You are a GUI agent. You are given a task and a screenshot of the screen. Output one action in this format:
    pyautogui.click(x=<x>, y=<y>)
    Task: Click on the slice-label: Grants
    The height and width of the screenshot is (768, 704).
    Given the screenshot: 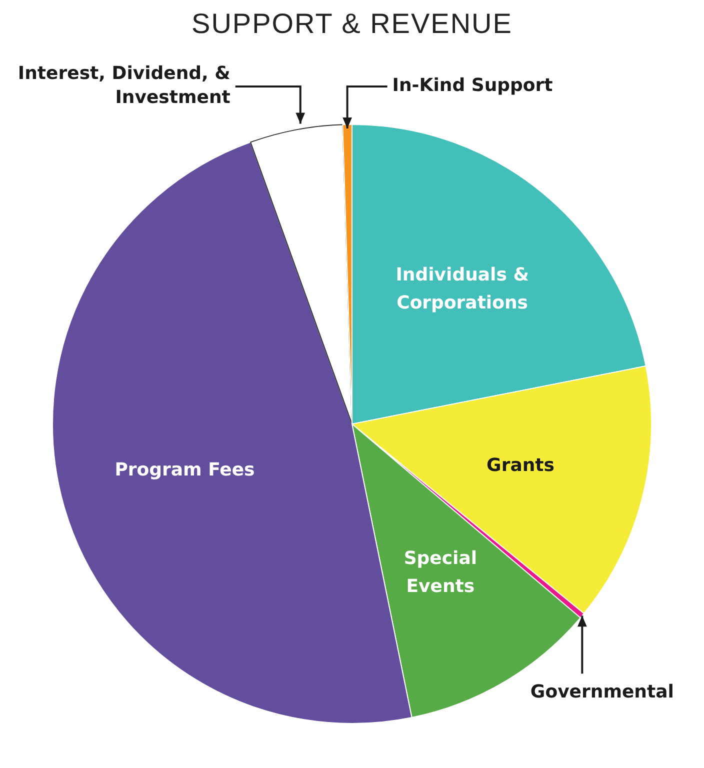 What is the action you would take?
    pyautogui.click(x=520, y=465)
    